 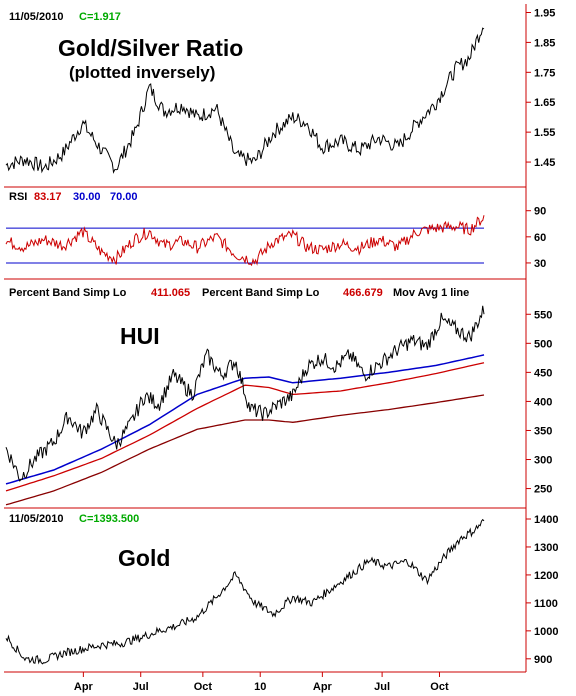 What do you see at coordinates (540, 238) in the screenshot?
I see `rsi-tick-label: 60` at bounding box center [540, 238].